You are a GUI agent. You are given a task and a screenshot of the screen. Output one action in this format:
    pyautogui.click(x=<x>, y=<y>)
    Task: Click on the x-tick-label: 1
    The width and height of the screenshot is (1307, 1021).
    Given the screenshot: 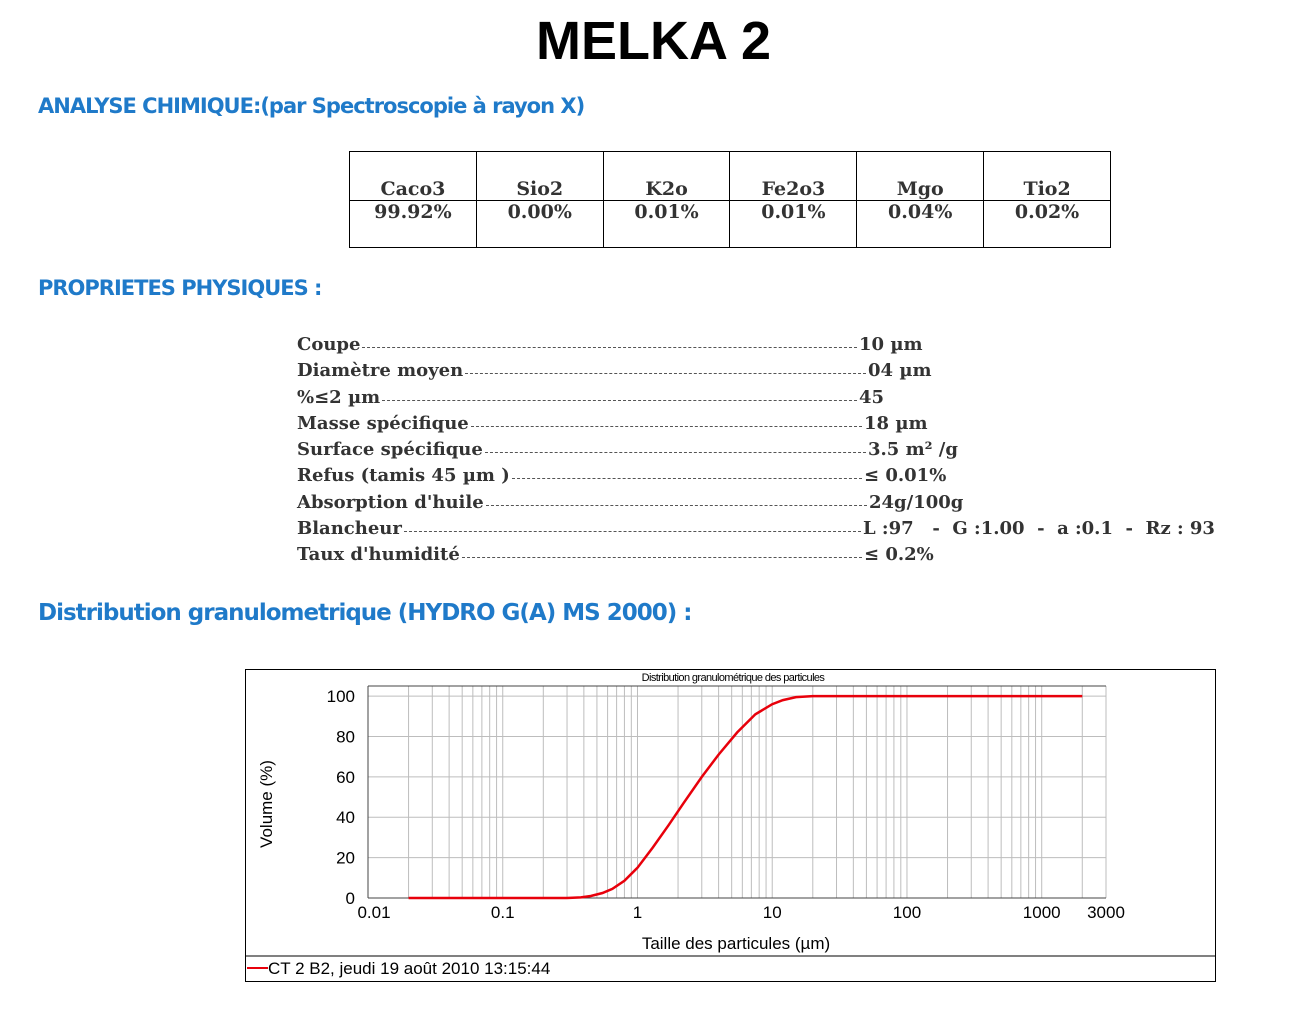 What is the action you would take?
    pyautogui.click(x=637, y=912)
    